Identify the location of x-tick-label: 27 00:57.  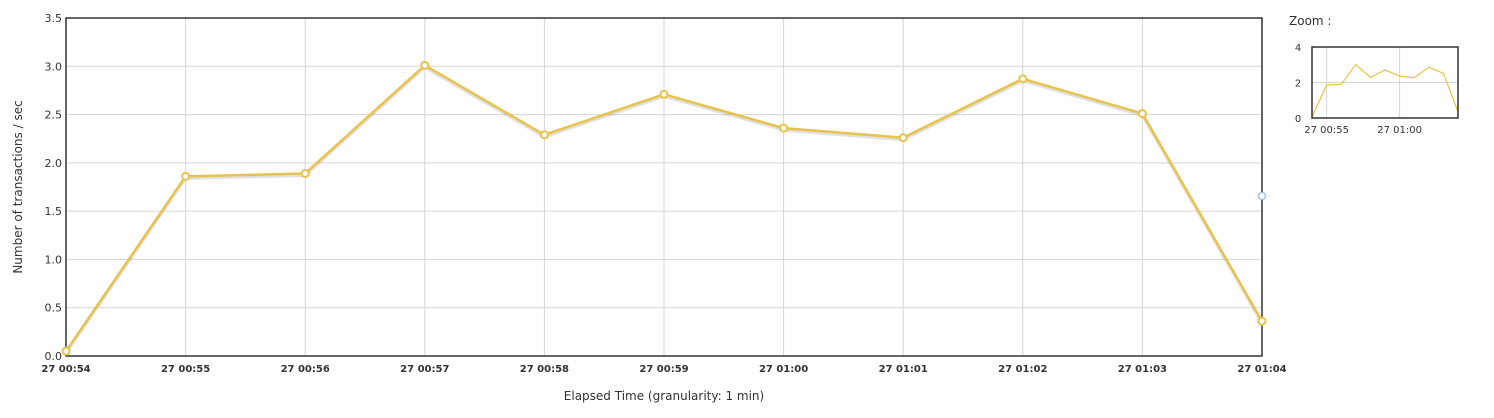
(424, 369).